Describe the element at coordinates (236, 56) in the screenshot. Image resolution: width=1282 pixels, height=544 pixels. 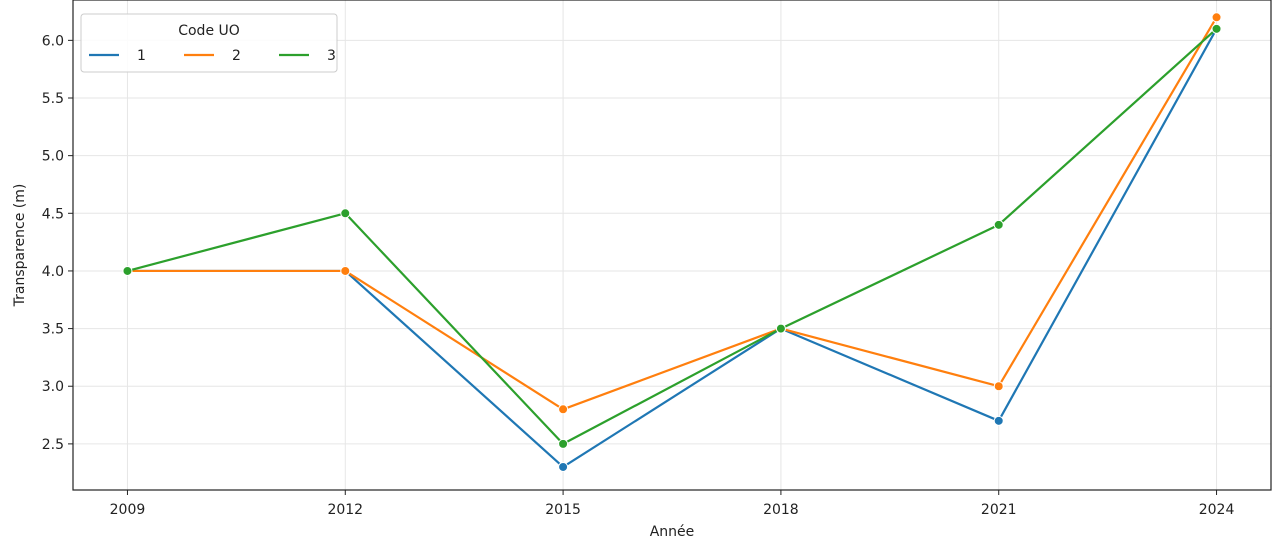
I see `legend-label: 2` at that location.